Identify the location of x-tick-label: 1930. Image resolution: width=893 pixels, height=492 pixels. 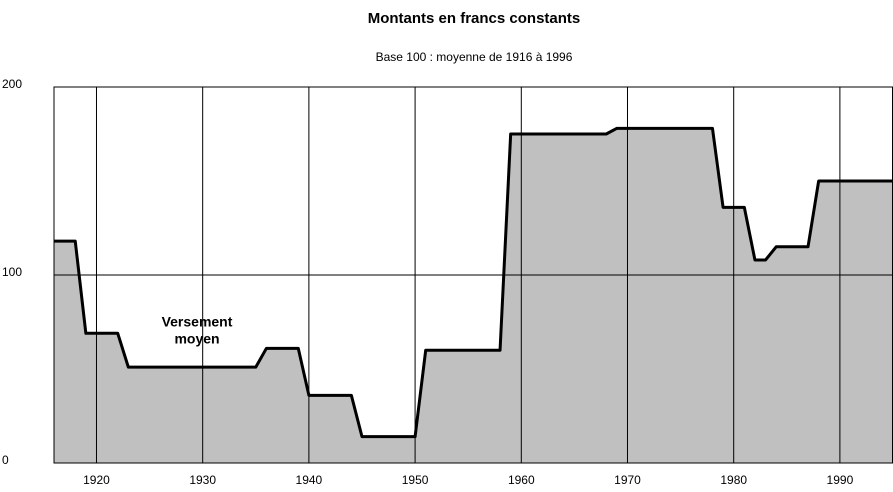
(202, 480).